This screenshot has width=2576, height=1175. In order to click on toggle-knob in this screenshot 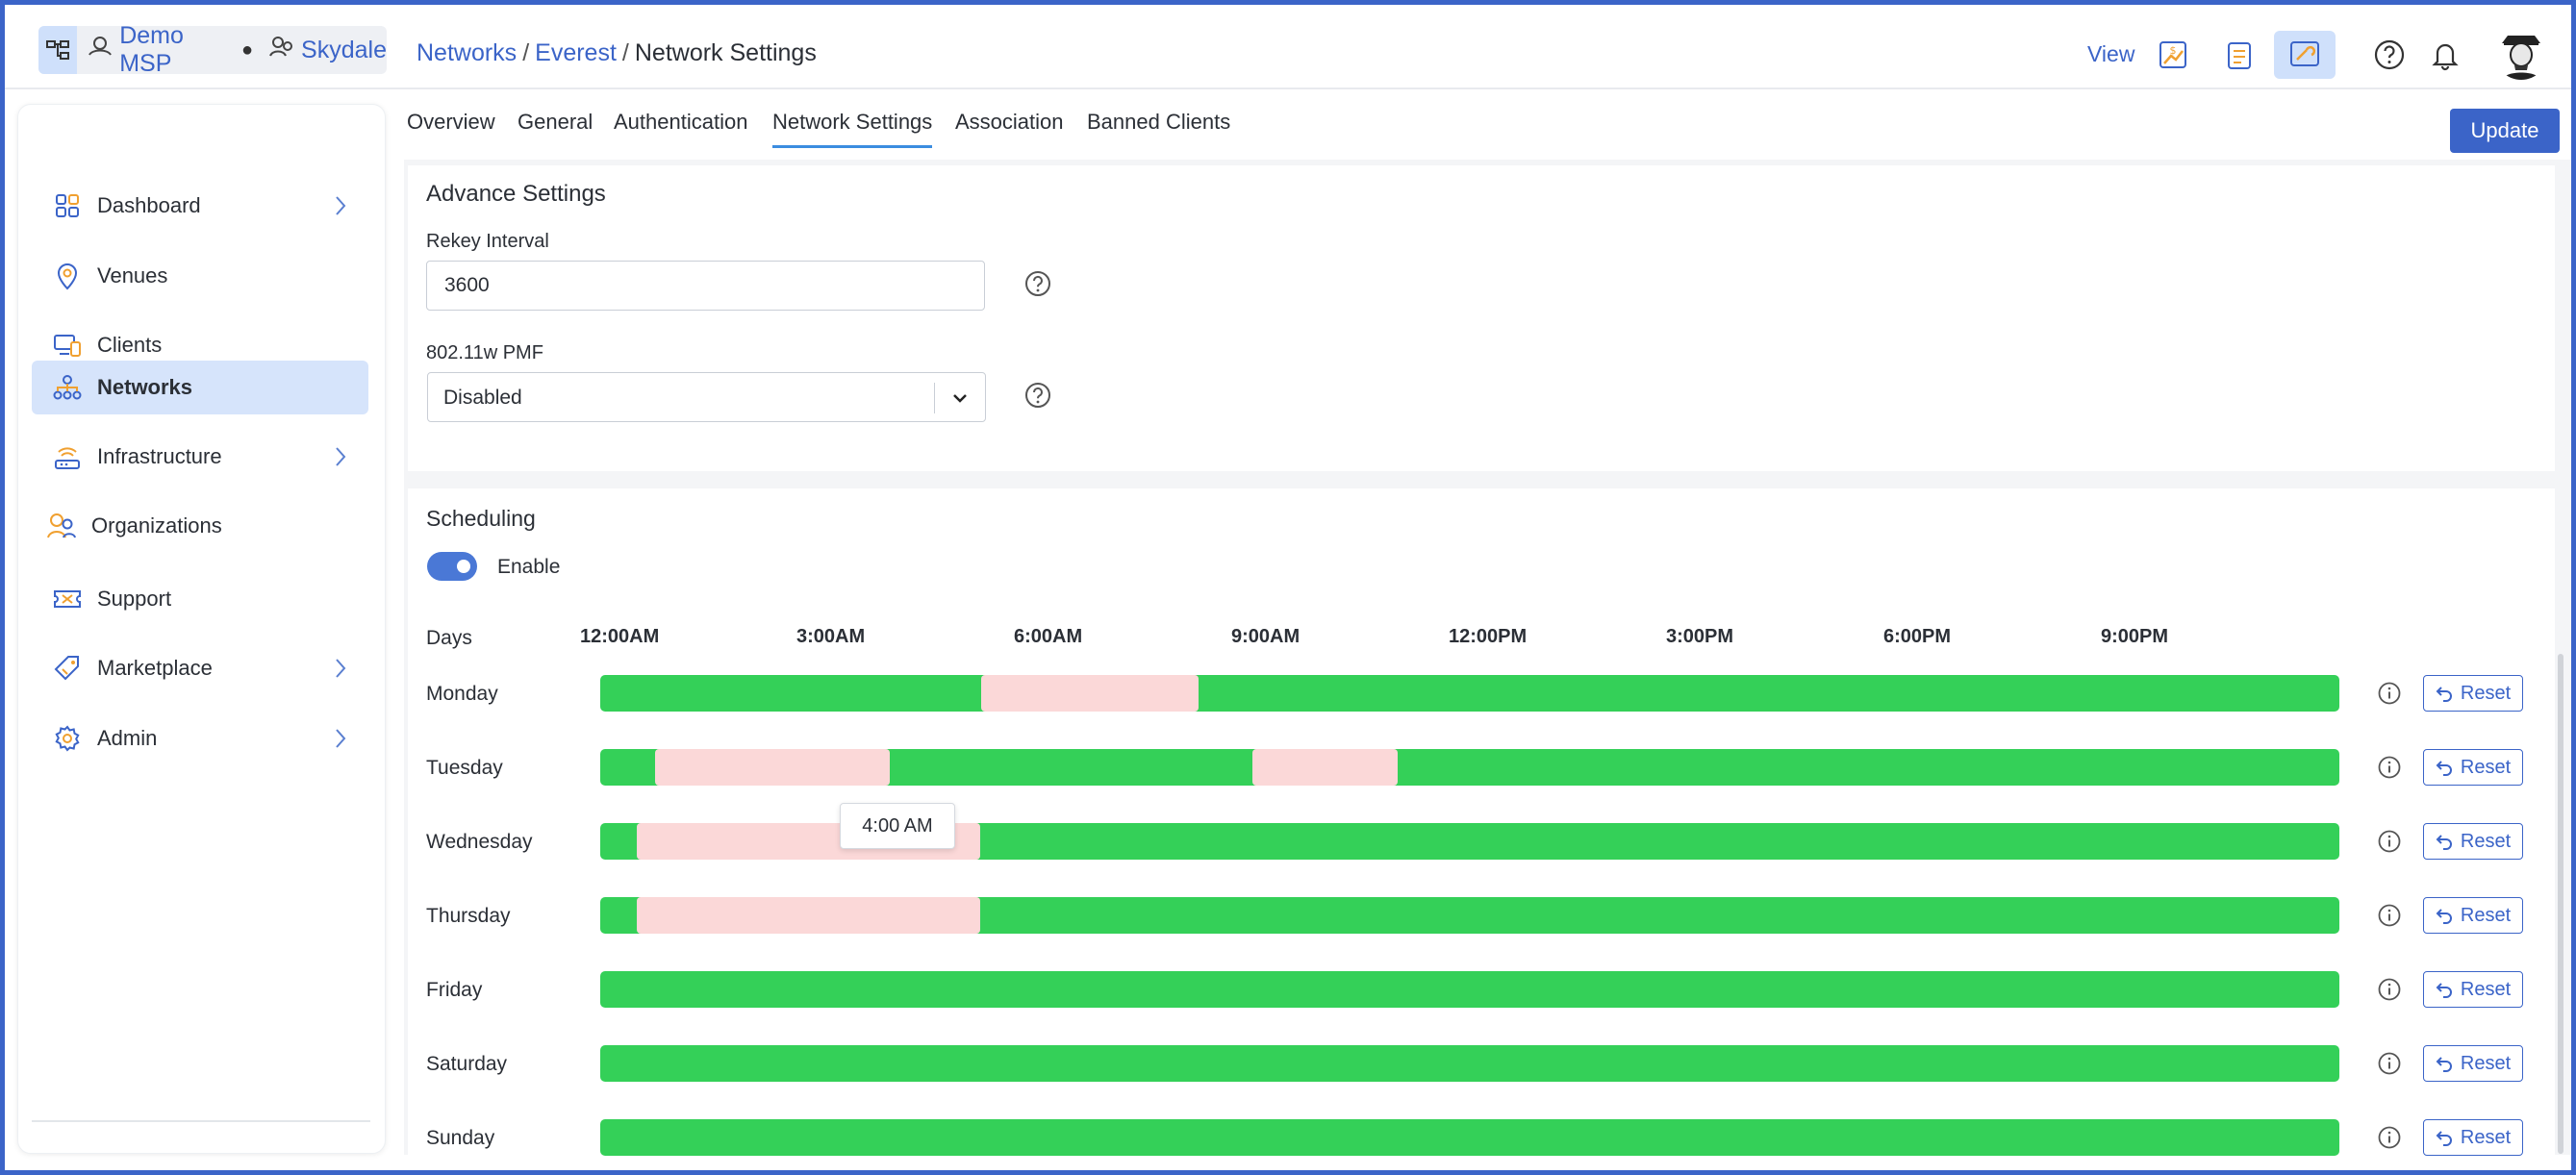, I will do `click(464, 566)`.